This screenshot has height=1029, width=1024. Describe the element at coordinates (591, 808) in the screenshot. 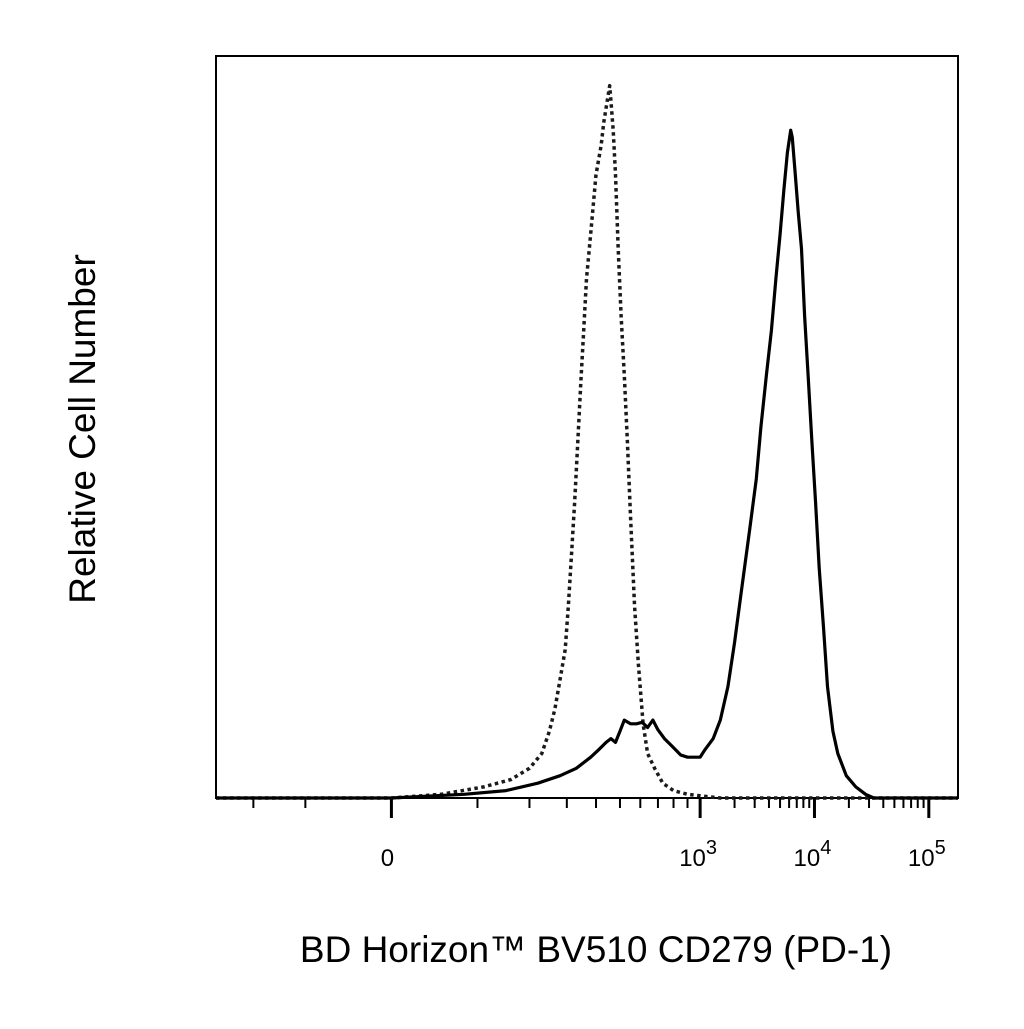

I see `x-axis-ticks` at that location.